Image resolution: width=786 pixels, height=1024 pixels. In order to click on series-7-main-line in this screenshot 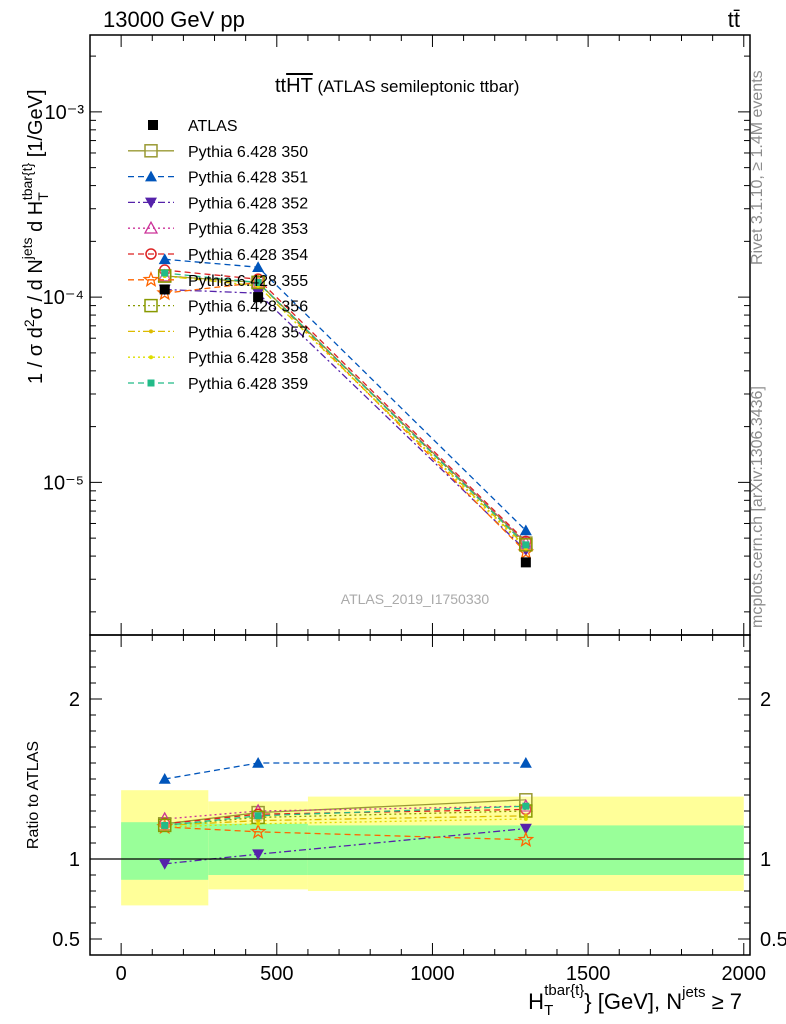, I will do `click(345, 411)`.